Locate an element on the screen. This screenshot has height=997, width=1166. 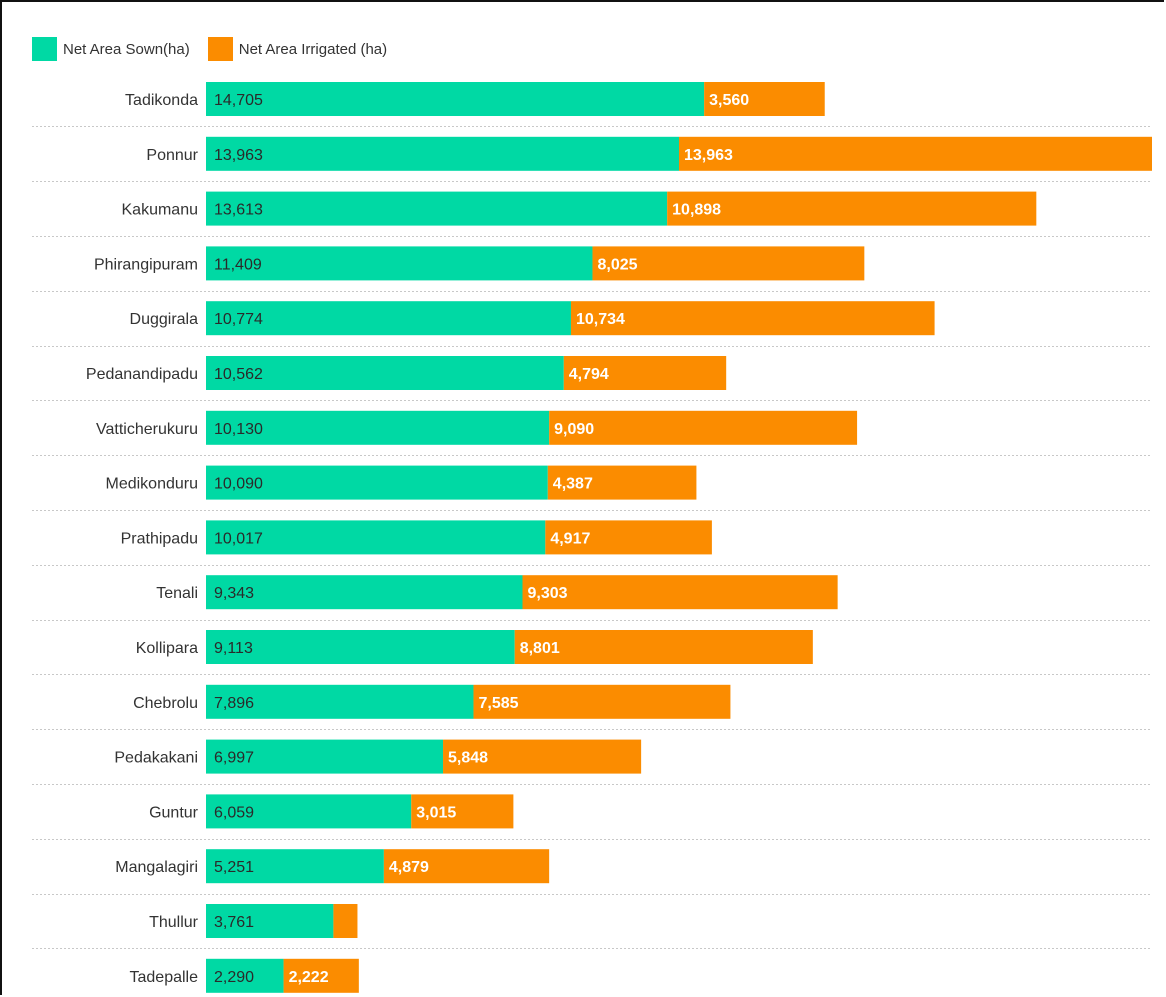
data-label-sown: 10,562 is located at coordinates (238, 374).